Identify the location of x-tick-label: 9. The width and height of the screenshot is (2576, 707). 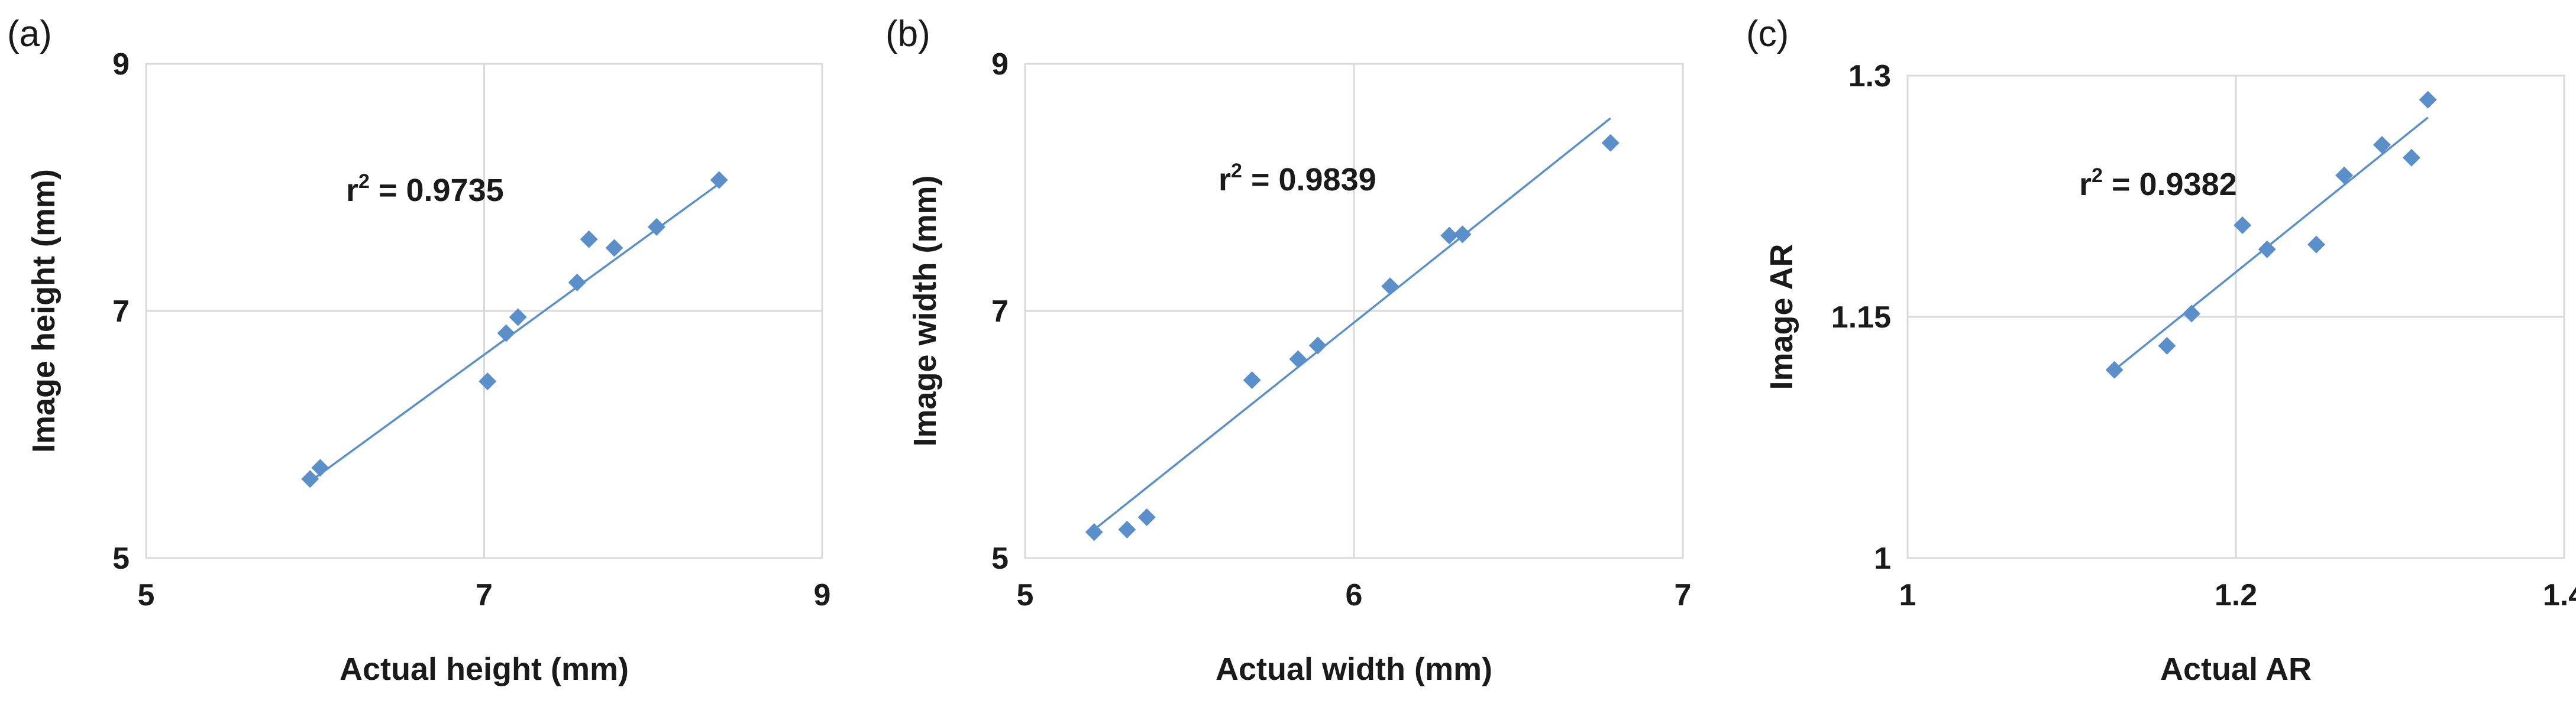
(822, 595).